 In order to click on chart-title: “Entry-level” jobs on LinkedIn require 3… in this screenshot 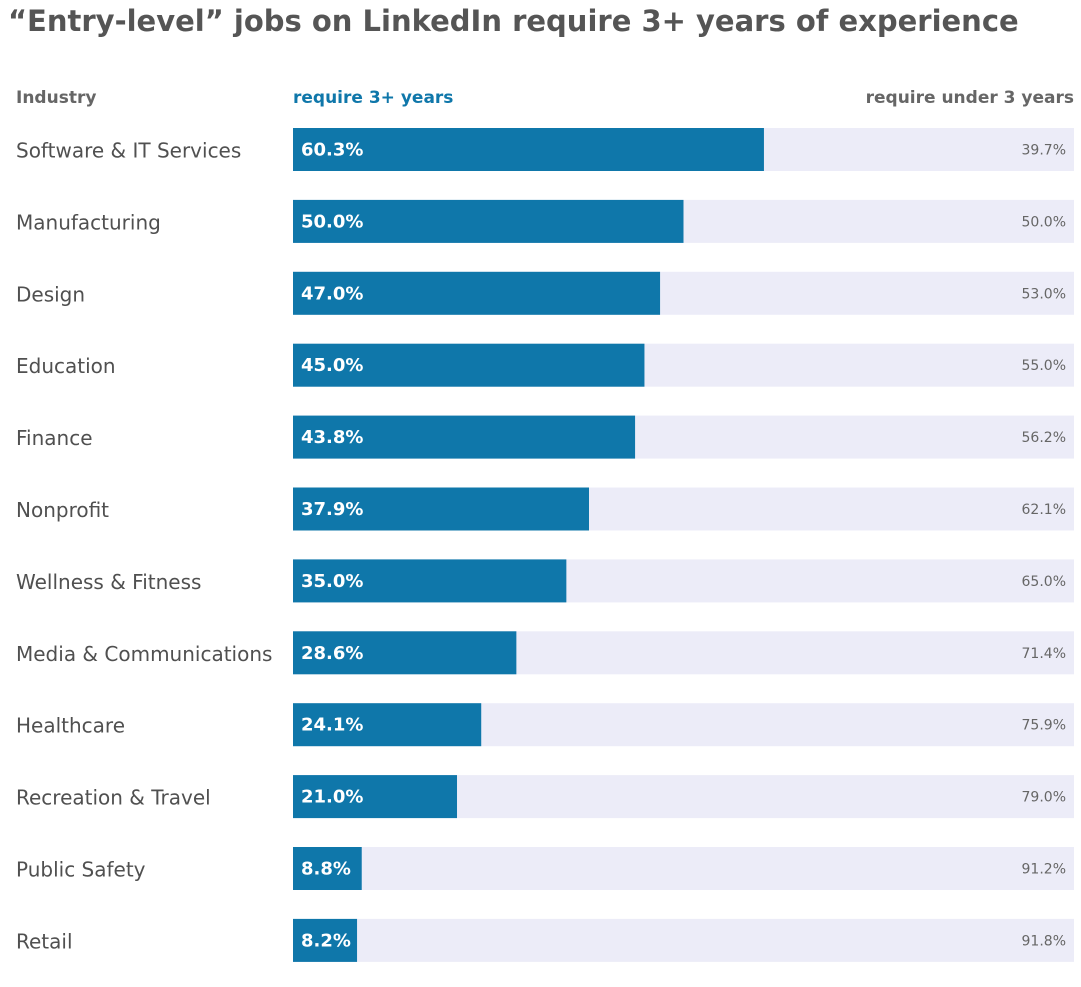, I will do `click(513, 21)`.